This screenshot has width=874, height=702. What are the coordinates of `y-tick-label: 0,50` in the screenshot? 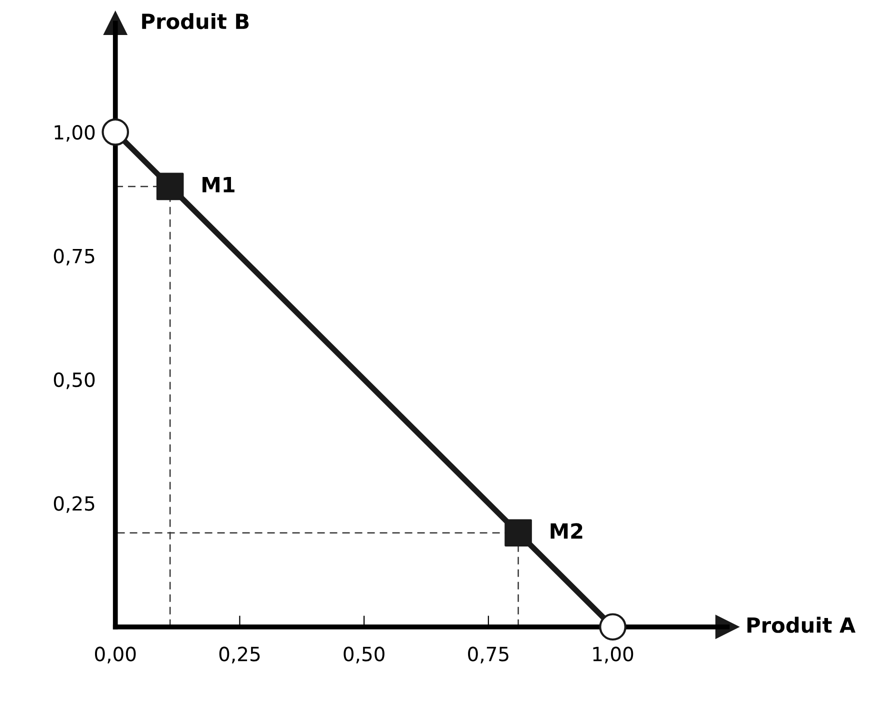 It's located at (74, 381).